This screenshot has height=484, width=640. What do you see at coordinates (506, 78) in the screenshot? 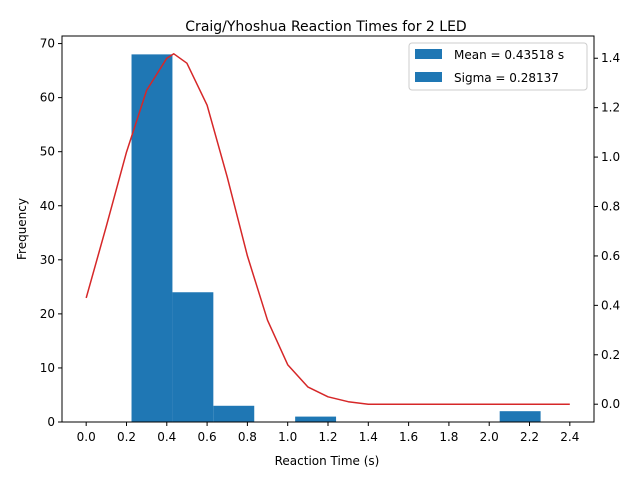
I see `legend-label-sigma: Sigma = 0.28137` at bounding box center [506, 78].